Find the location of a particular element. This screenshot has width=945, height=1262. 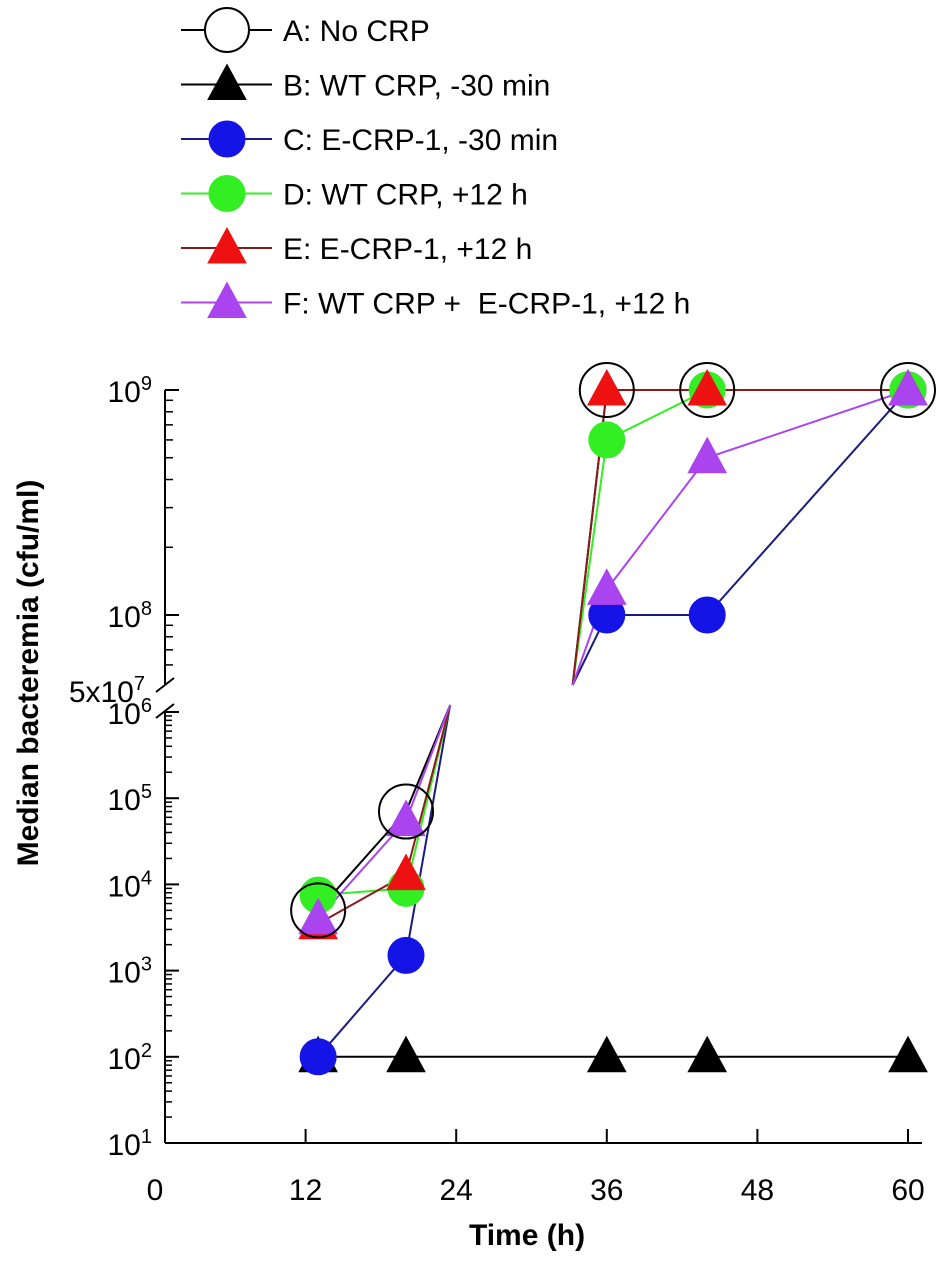

legend-label-b: B: WT CRP, -30 min is located at coordinates (416, 86).